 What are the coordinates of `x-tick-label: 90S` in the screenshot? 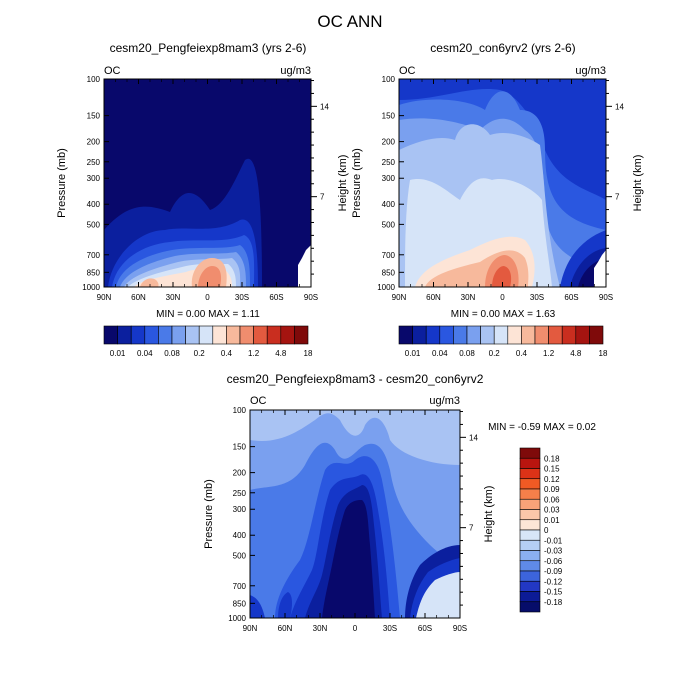 It's located at (311, 297).